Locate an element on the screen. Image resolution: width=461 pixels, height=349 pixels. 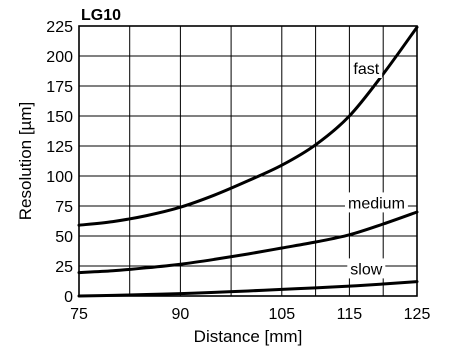
series-label-bg-slow is located at coordinates (366, 268).